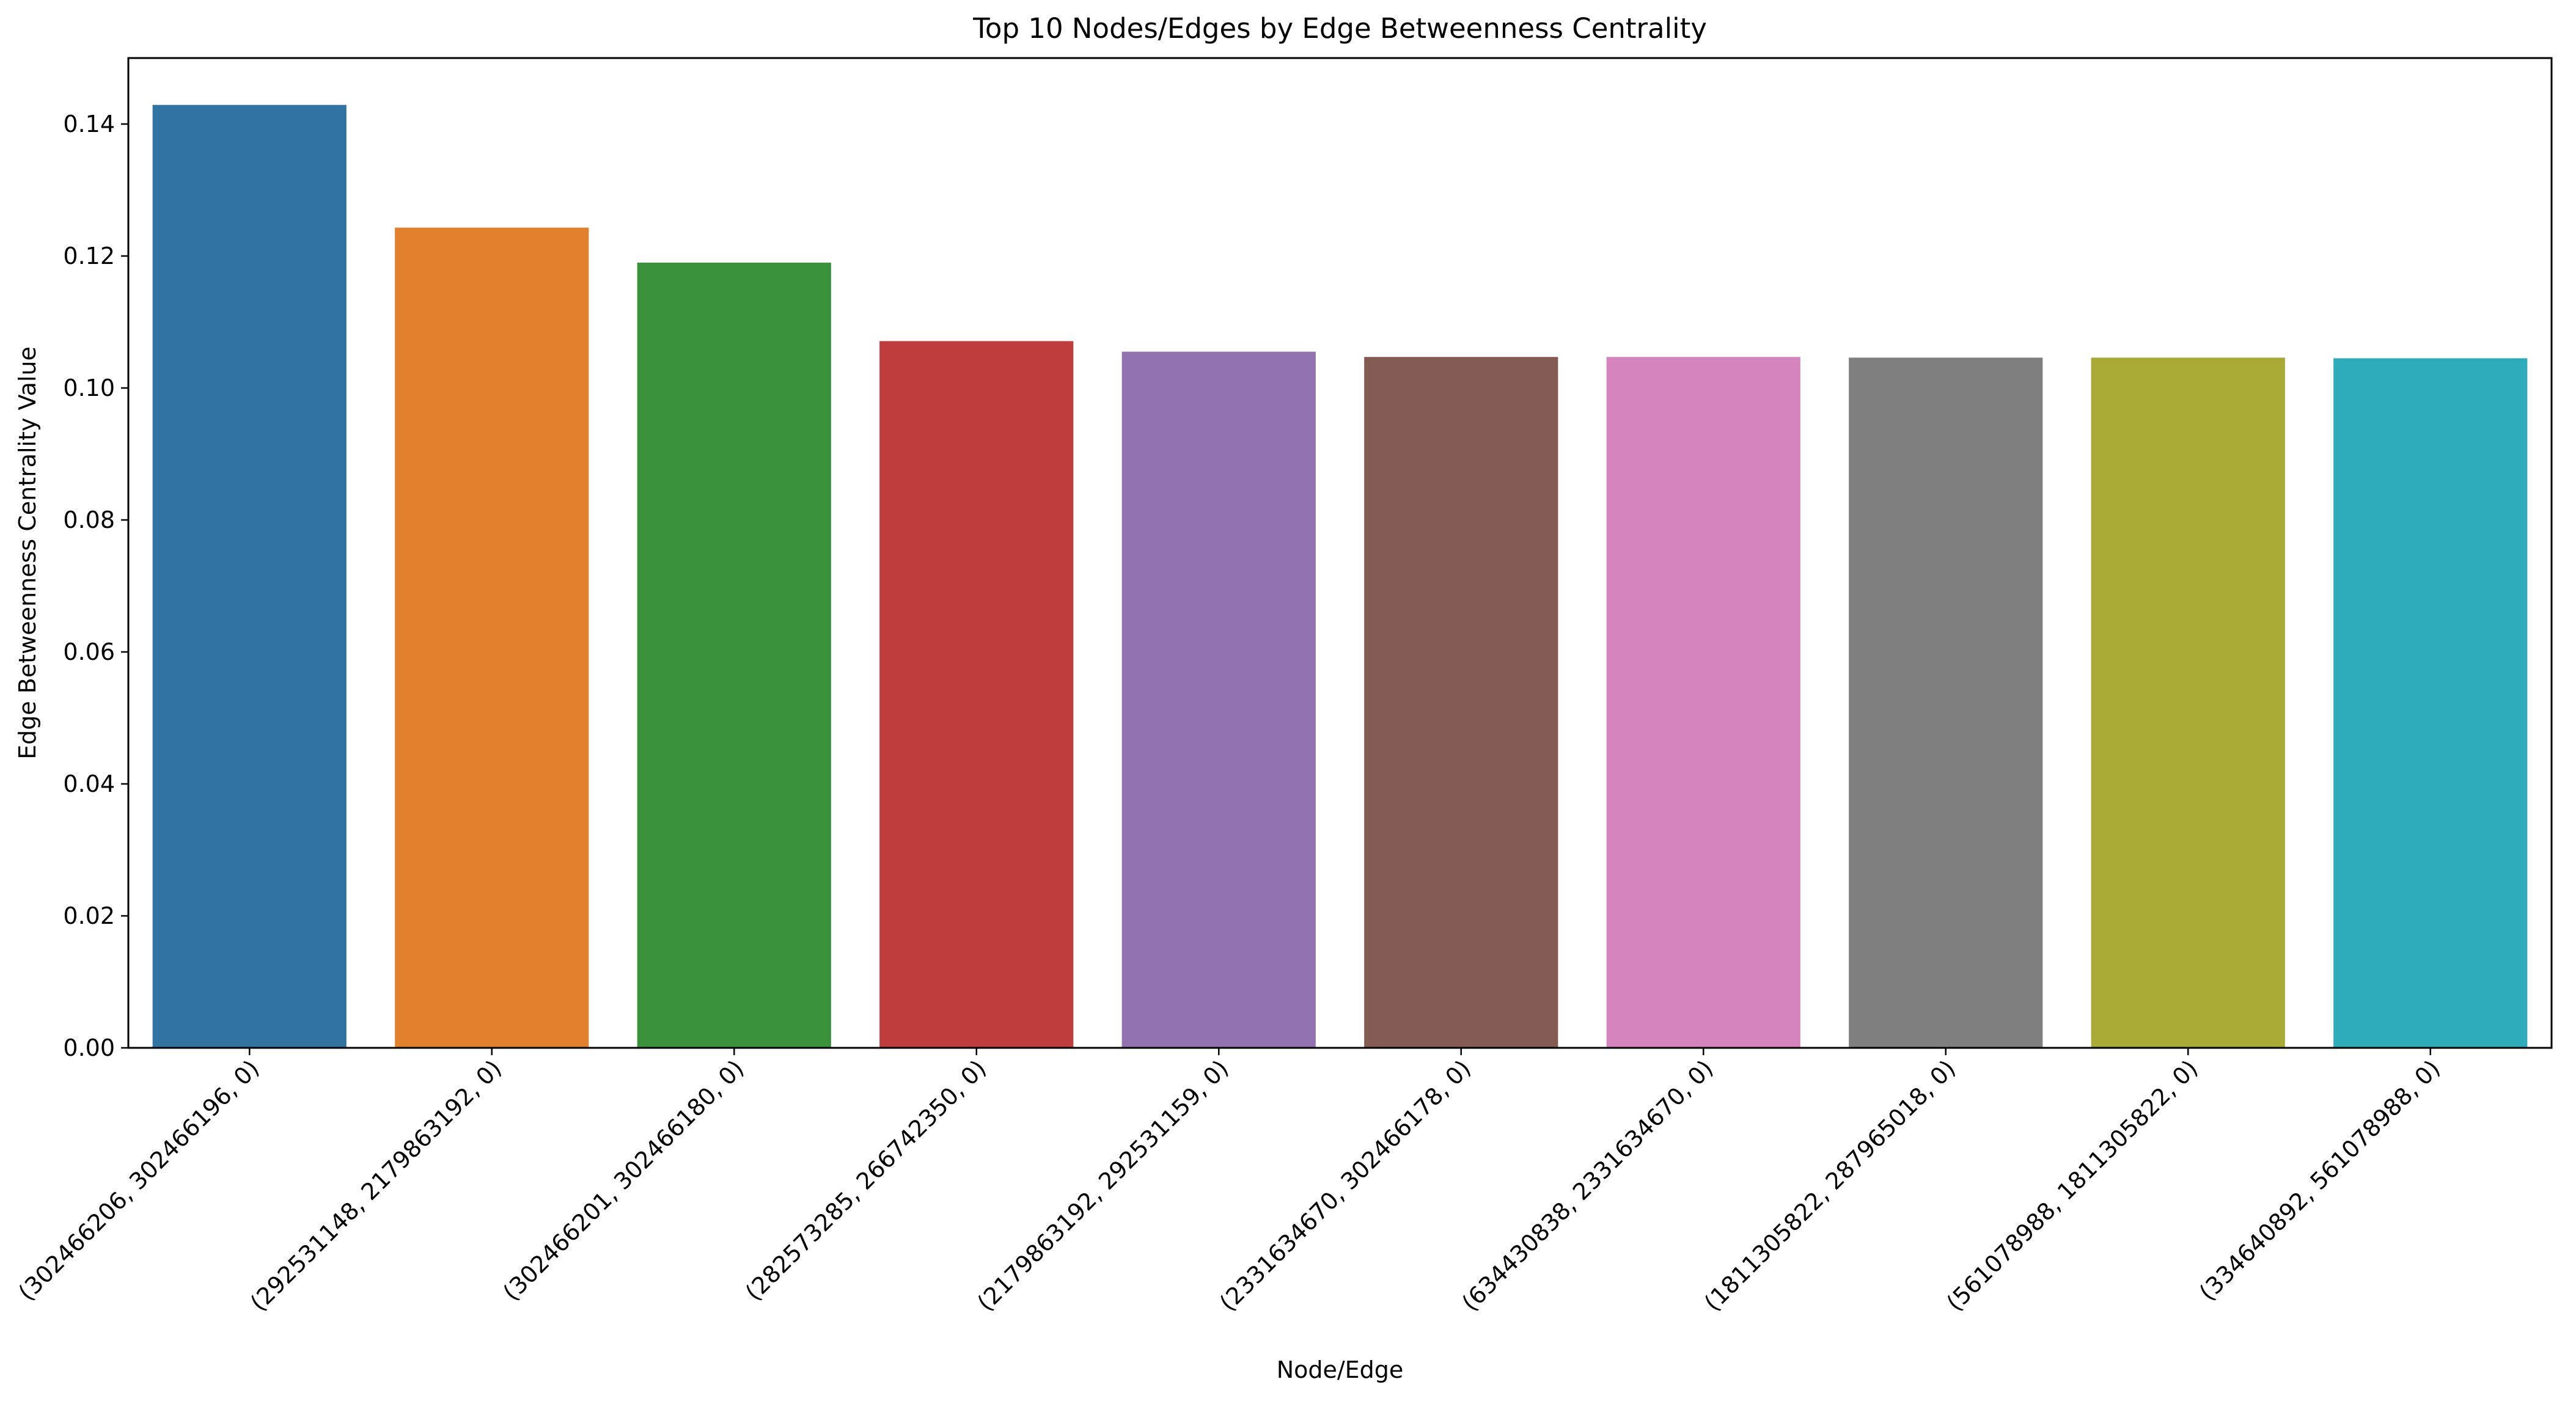 The image size is (2576, 1401). Describe the element at coordinates (89, 388) in the screenshot. I see `y-tick-label: 0.10` at that location.